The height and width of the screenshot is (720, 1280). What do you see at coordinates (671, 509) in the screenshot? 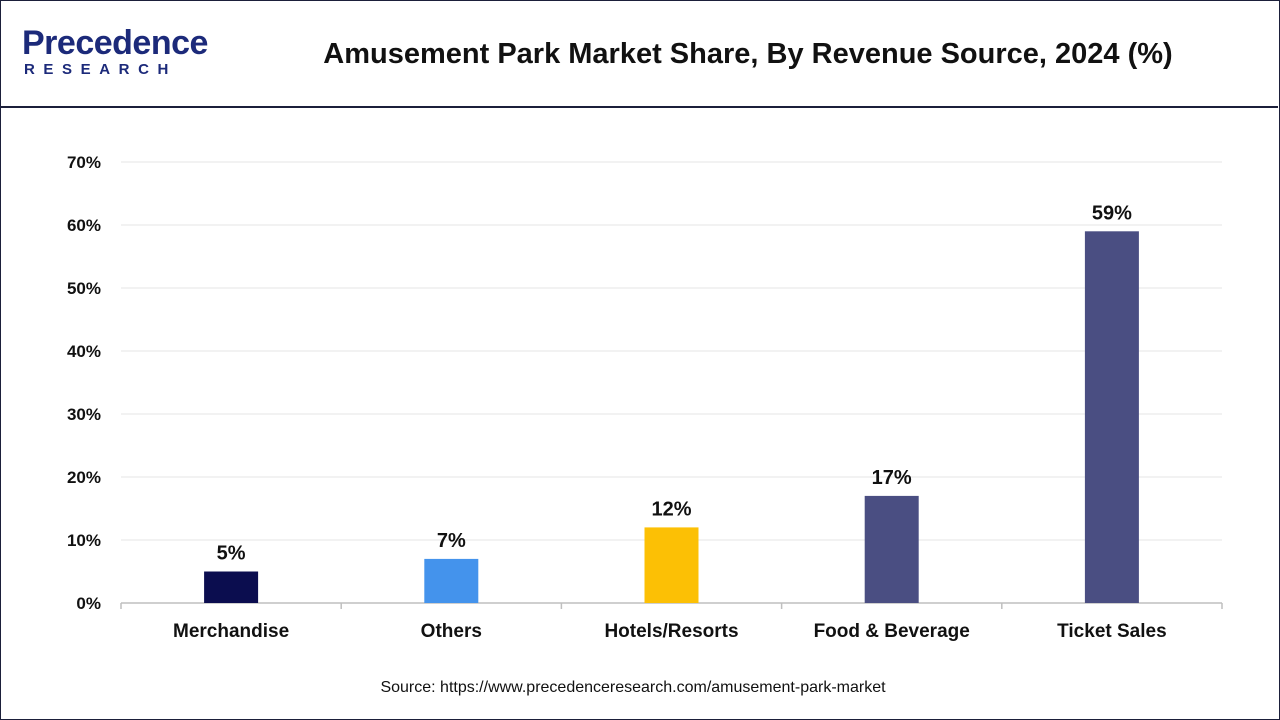
I see `data-label: 12%` at bounding box center [671, 509].